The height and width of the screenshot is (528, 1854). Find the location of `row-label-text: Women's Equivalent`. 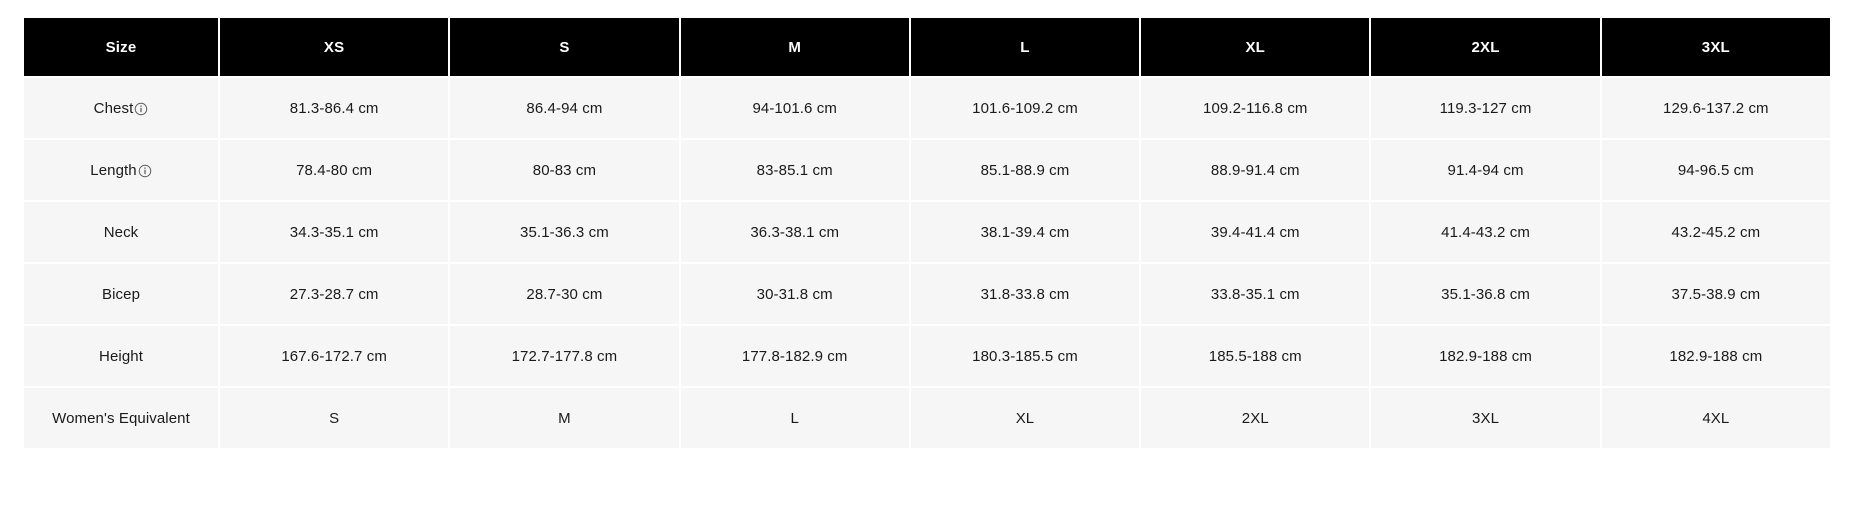

row-label-text: Women's Equivalent is located at coordinates (121, 418).